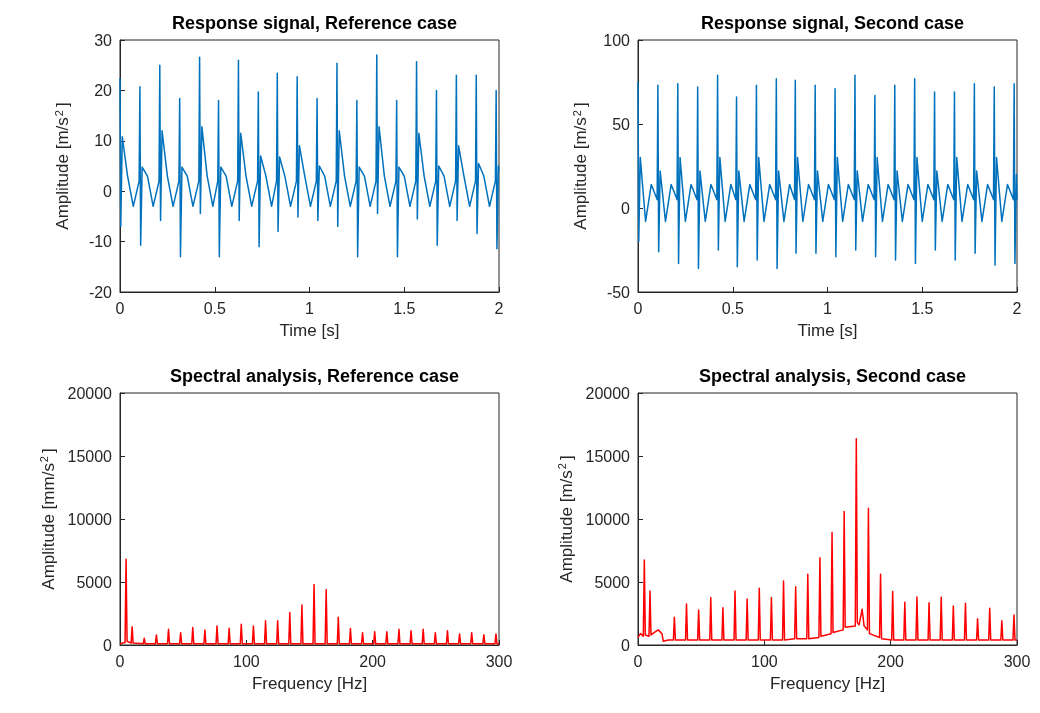 The height and width of the screenshot is (713, 1040). I want to click on y-tick-label: 20, so click(103, 90).